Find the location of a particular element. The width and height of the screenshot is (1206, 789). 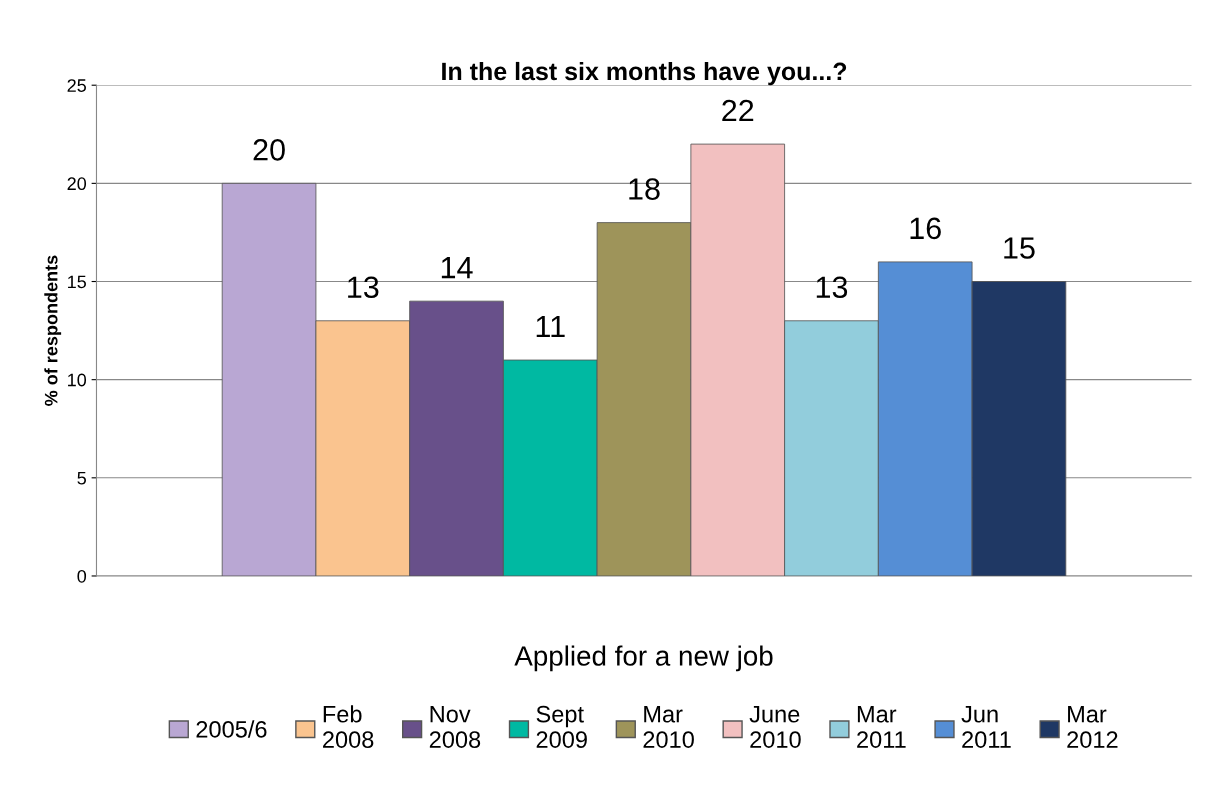

y-tick-label: 15 is located at coordinates (77, 282).